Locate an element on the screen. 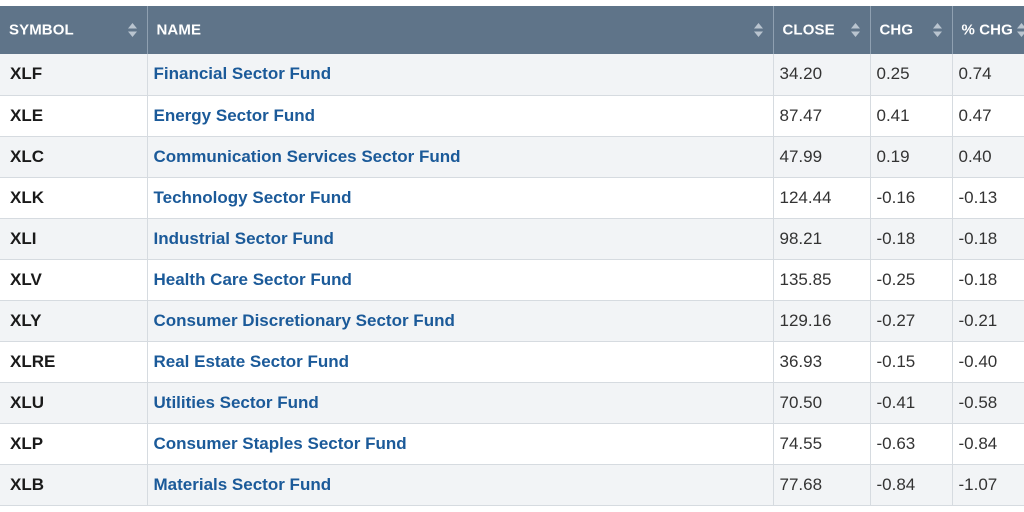 The height and width of the screenshot is (512, 1024). pct-chg-cell: 0.40 is located at coordinates (988, 157).